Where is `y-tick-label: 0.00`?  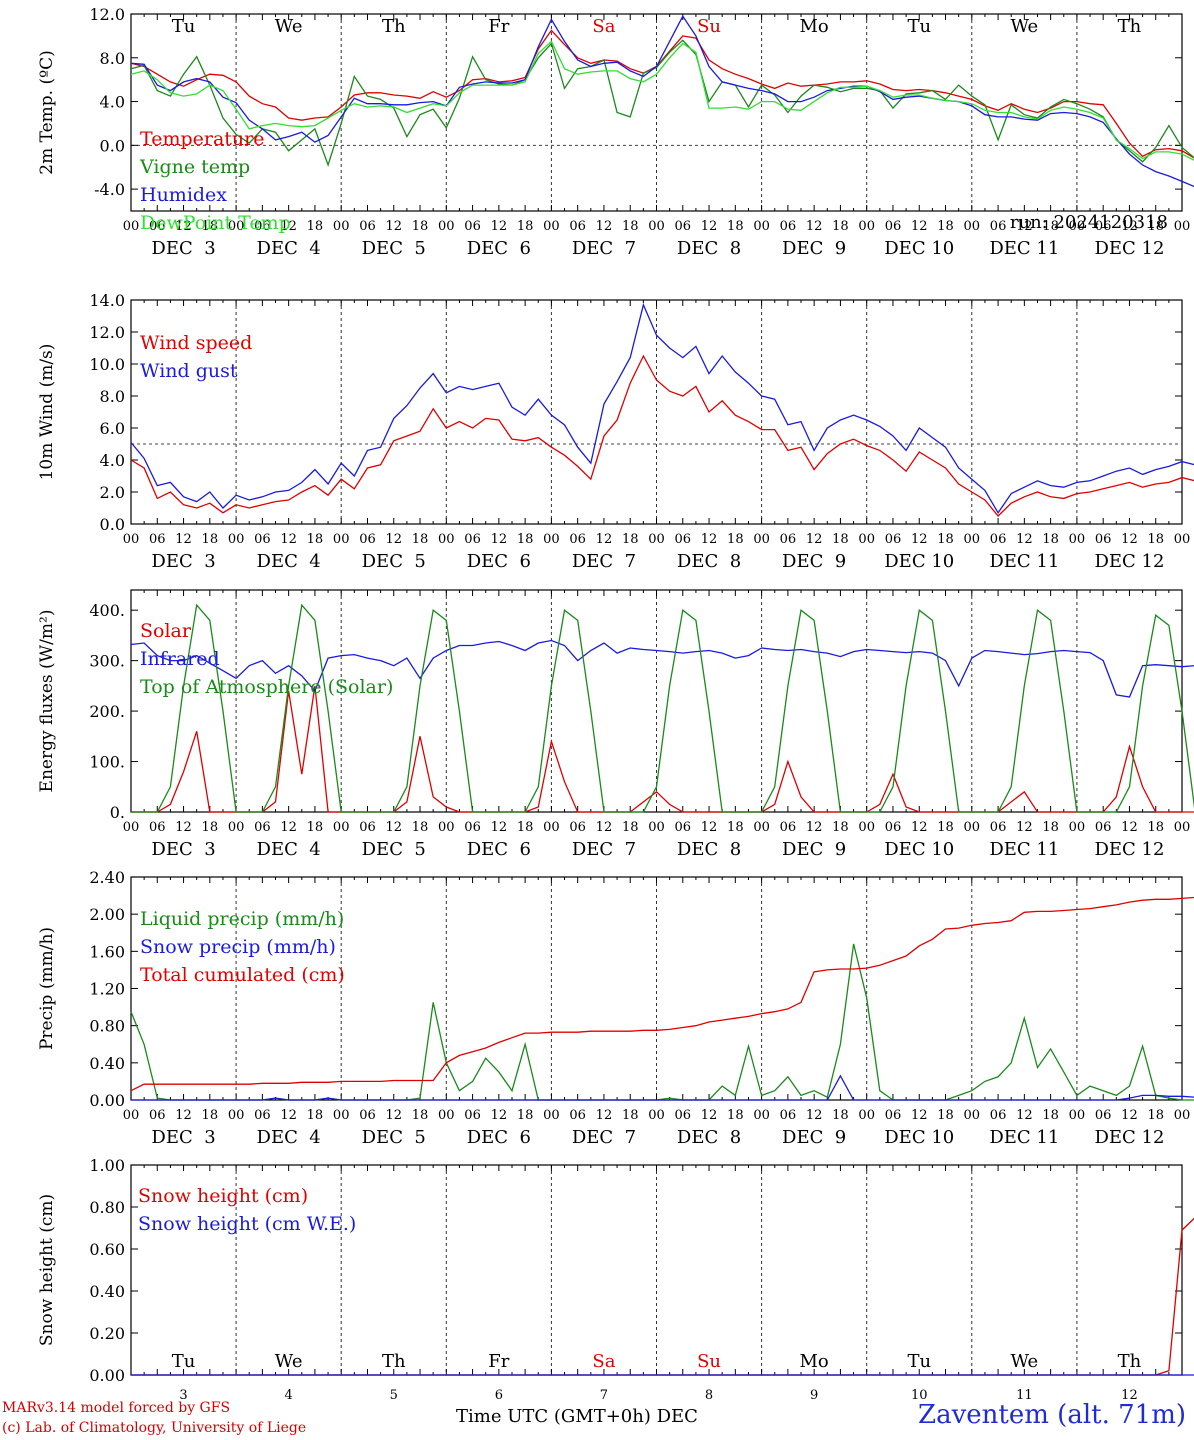
y-tick-label: 0.00 is located at coordinates (107, 1375).